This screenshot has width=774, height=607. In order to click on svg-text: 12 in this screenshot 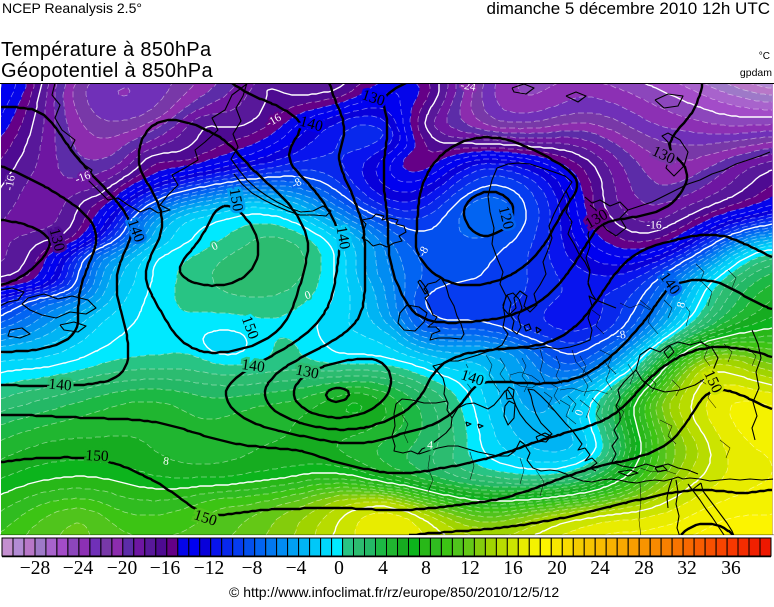, I will do `click(470, 568)`.